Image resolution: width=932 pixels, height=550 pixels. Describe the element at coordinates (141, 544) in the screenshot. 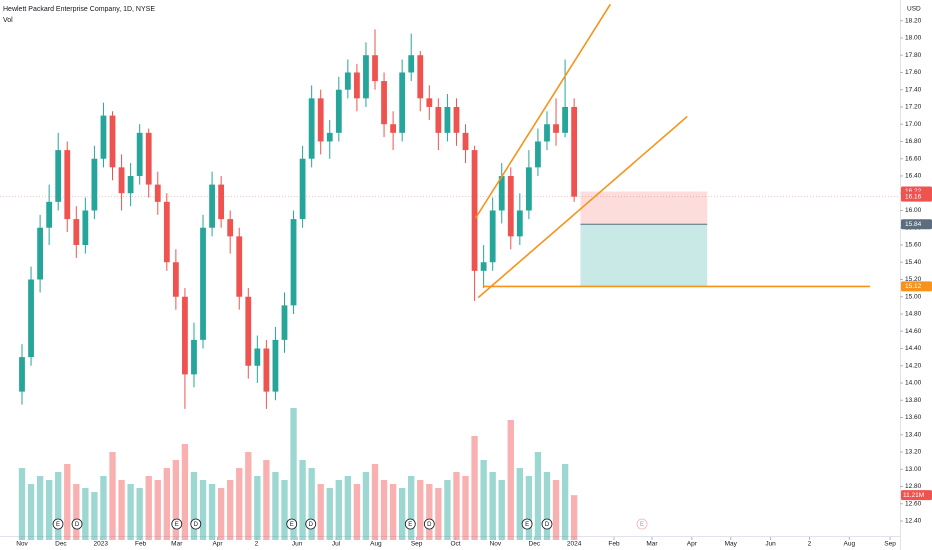

I see `x-tick-label: Feb` at that location.